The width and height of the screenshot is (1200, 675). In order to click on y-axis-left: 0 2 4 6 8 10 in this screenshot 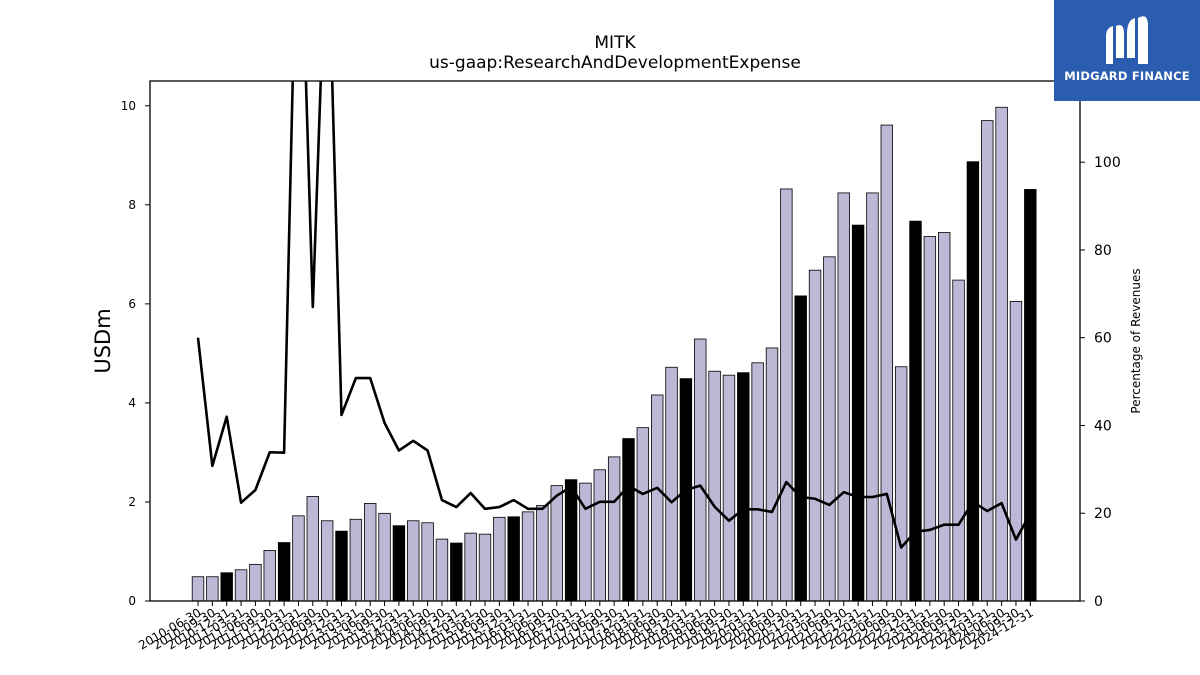, I will do `click(135, 353)`.